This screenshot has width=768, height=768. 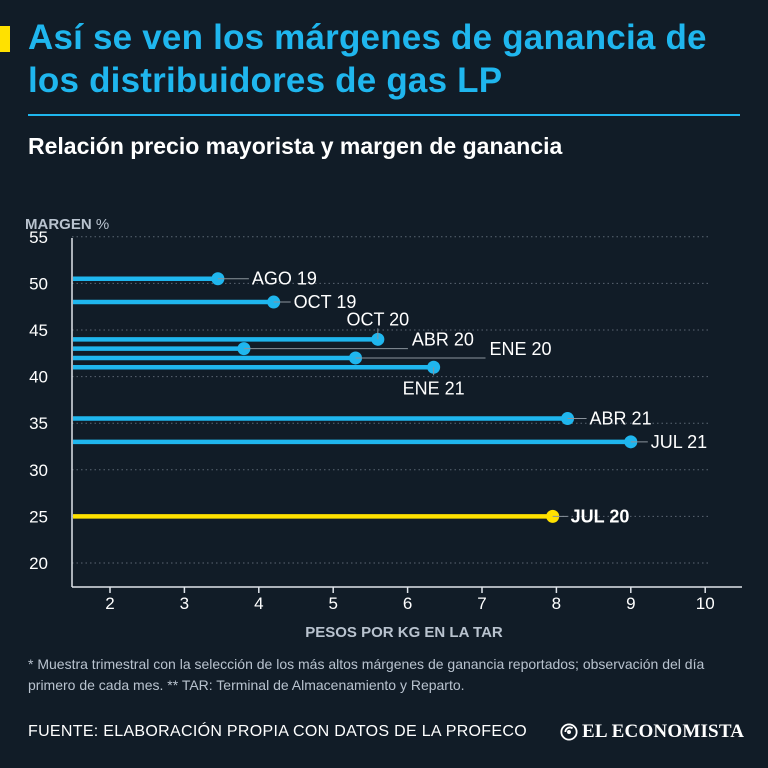 What do you see at coordinates (5, 39) in the screenshot?
I see `accent-bar` at bounding box center [5, 39].